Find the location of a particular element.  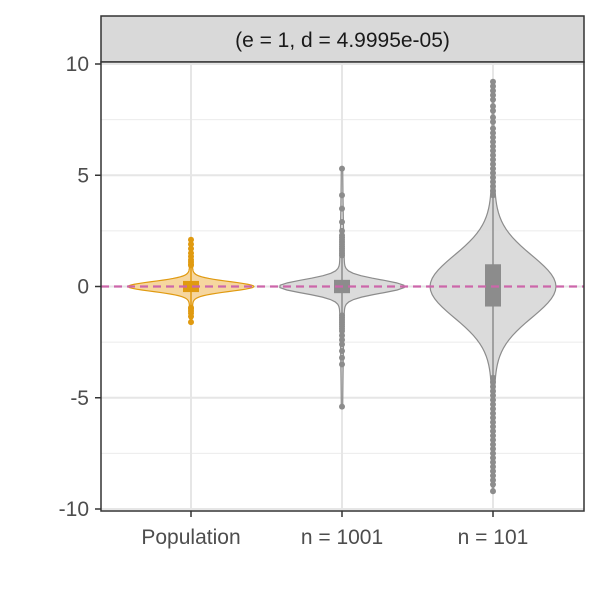

x-tick-label: n = 101 is located at coordinates (493, 537).